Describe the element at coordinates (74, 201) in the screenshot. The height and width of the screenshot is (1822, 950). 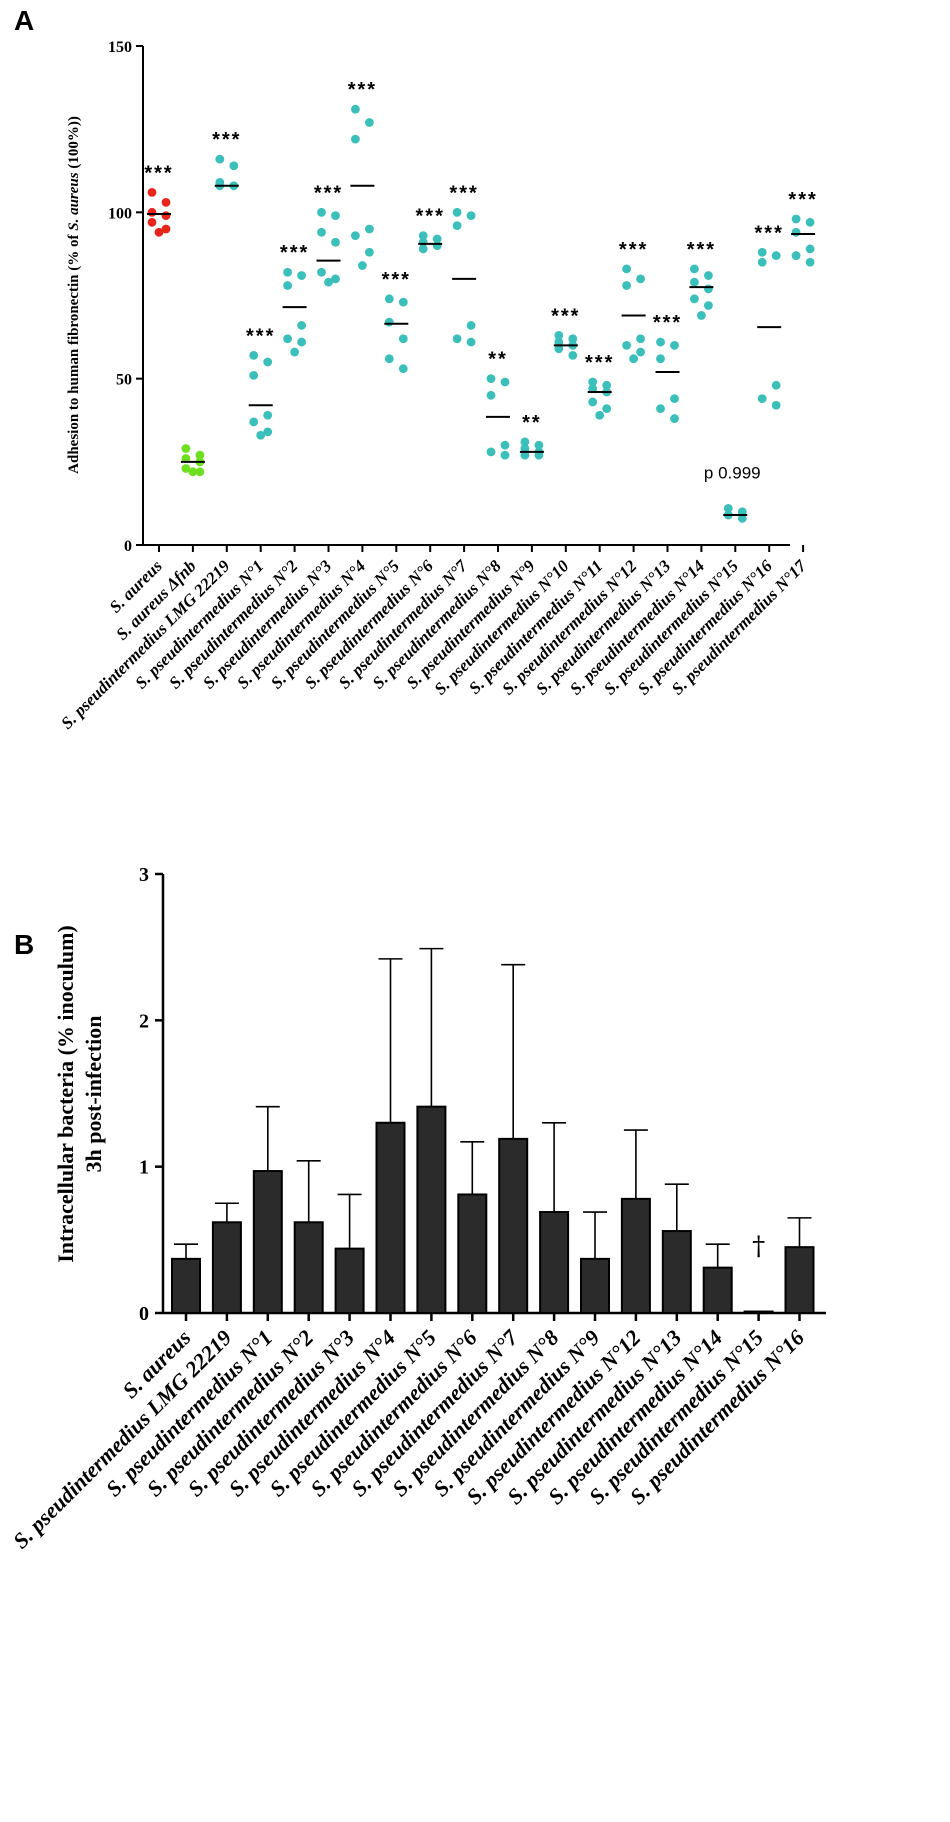
I see `y-axis-label-italic: S. aureus` at that location.